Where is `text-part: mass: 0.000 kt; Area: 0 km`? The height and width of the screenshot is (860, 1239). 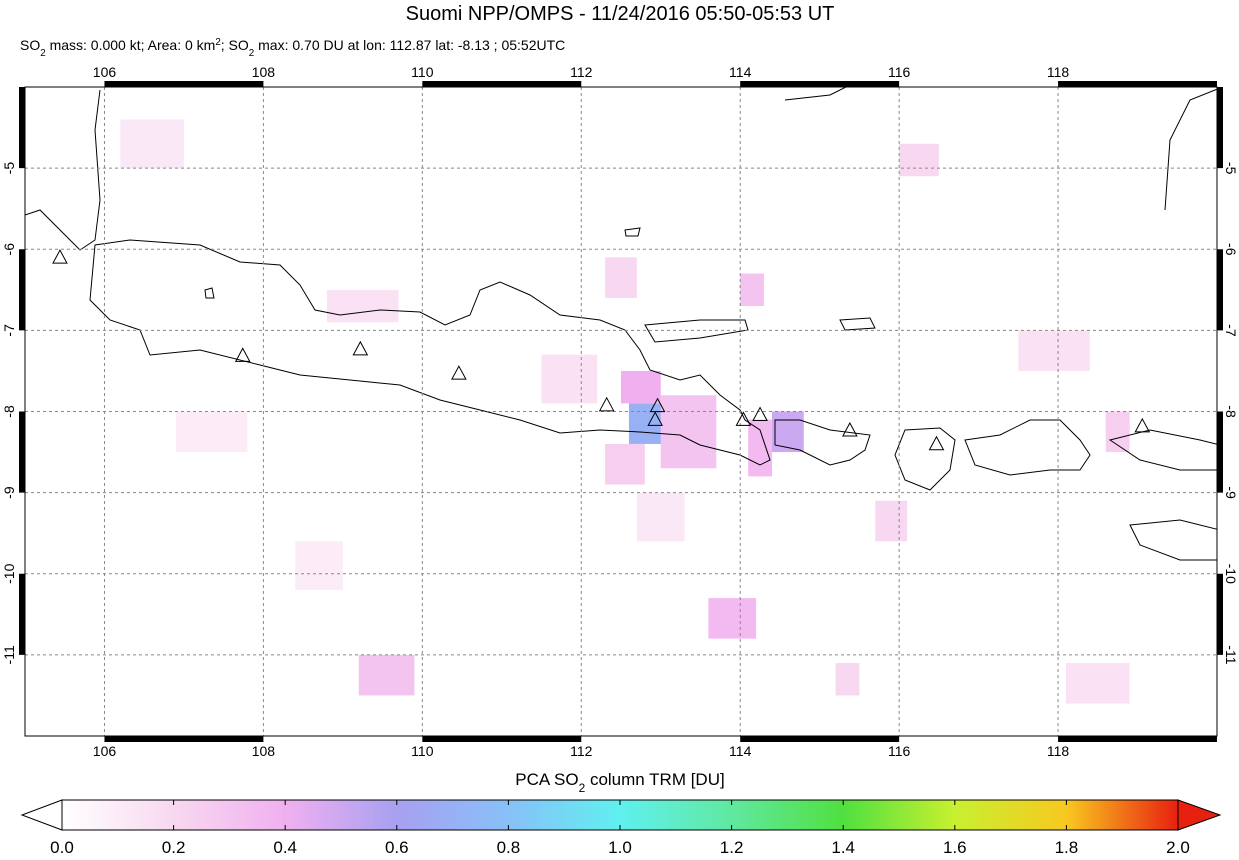
text-part: mass: 0.000 kt; Area: 0 km is located at coordinates (131, 45).